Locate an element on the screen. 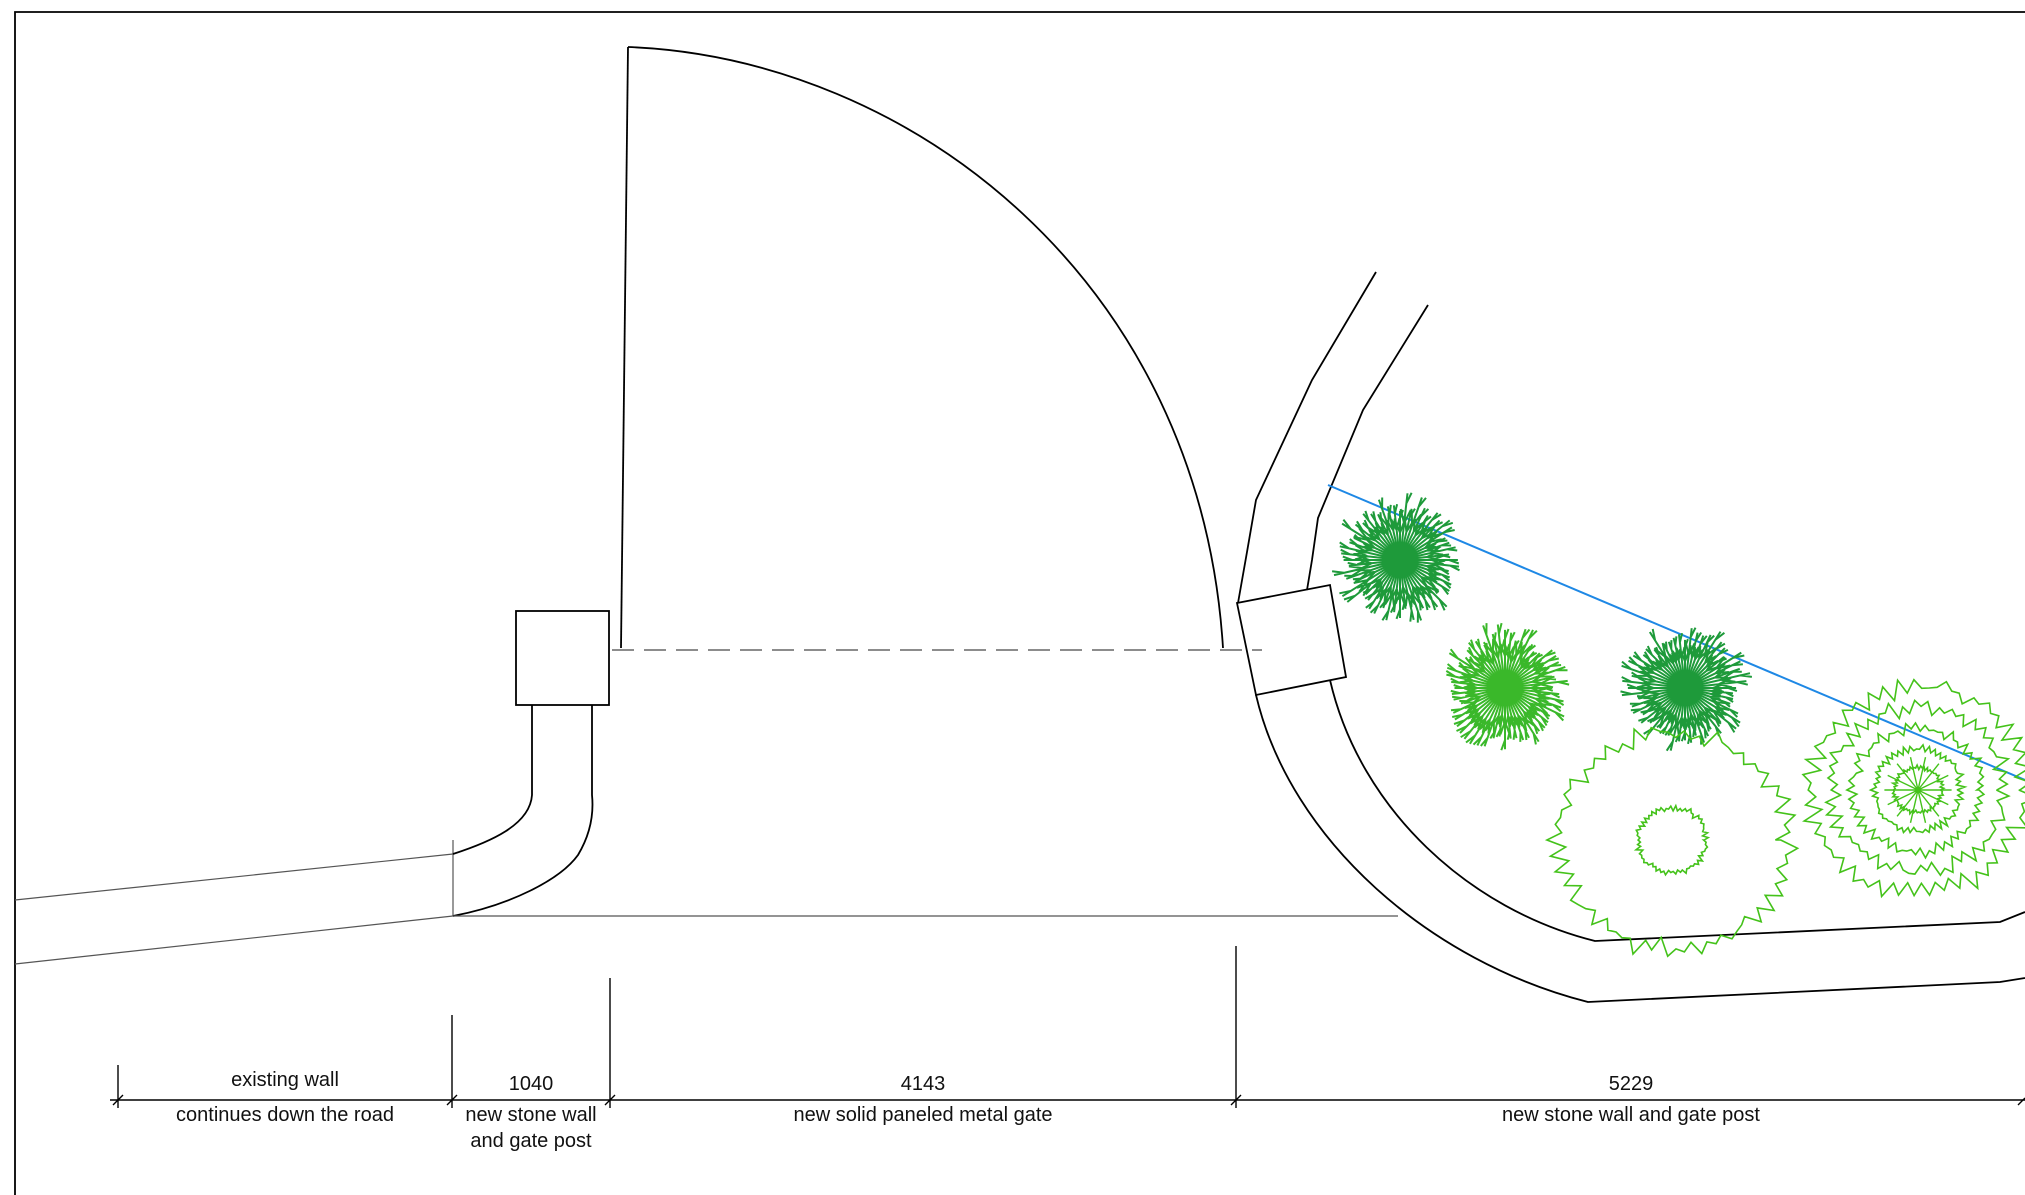 Image resolution: width=2025 pixels, height=1195 pixels. planting-group is located at coordinates (1678, 725).